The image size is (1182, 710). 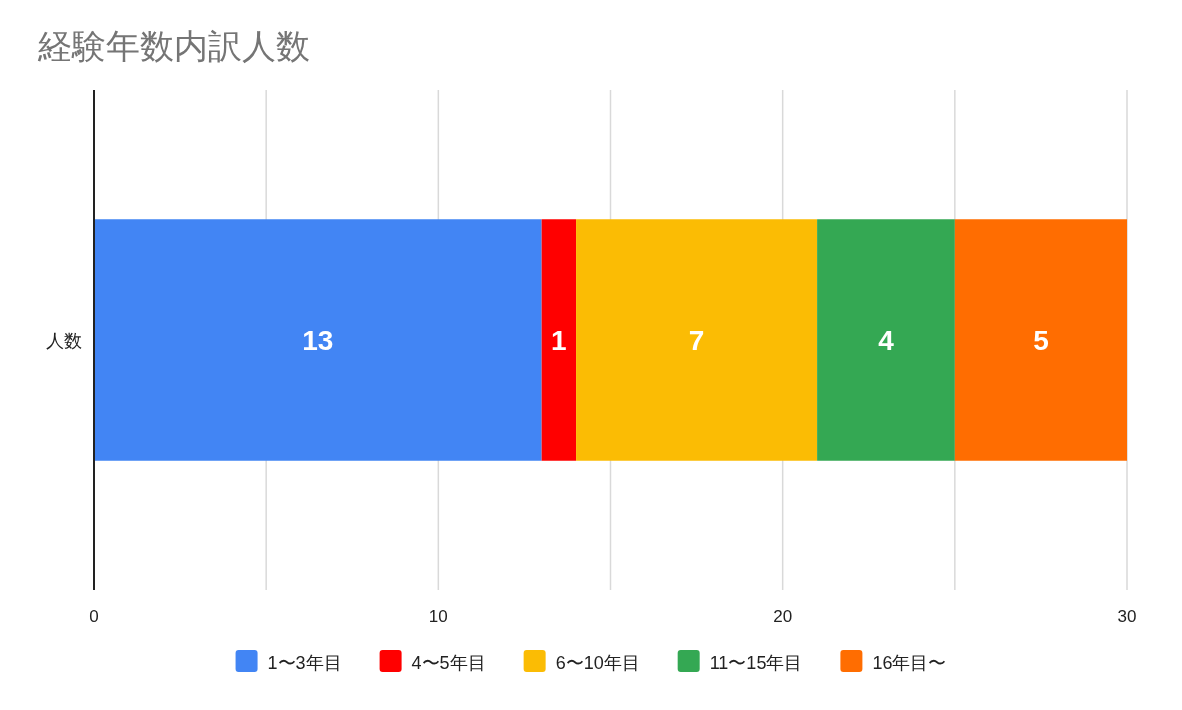 What do you see at coordinates (783, 616) in the screenshot?
I see `x-tick-label: 20` at bounding box center [783, 616].